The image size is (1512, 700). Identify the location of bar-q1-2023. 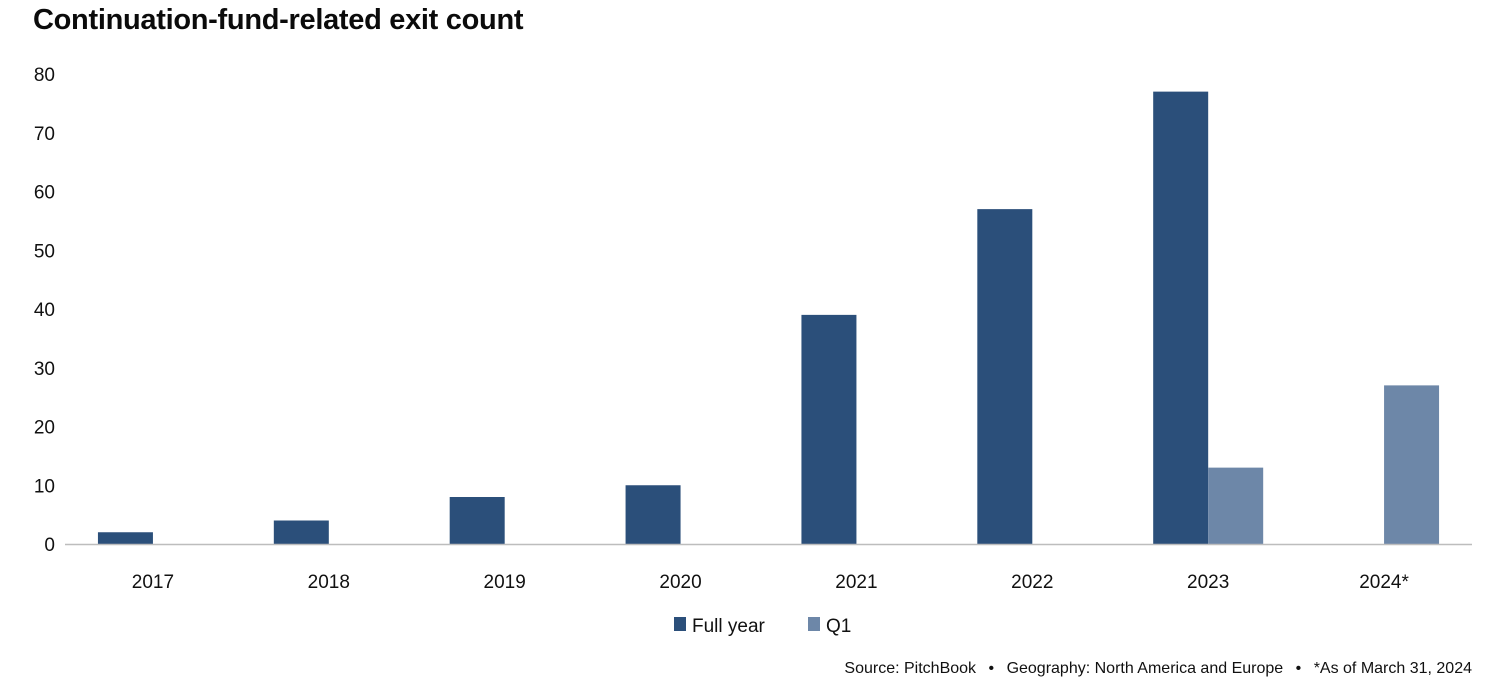
(1236, 505).